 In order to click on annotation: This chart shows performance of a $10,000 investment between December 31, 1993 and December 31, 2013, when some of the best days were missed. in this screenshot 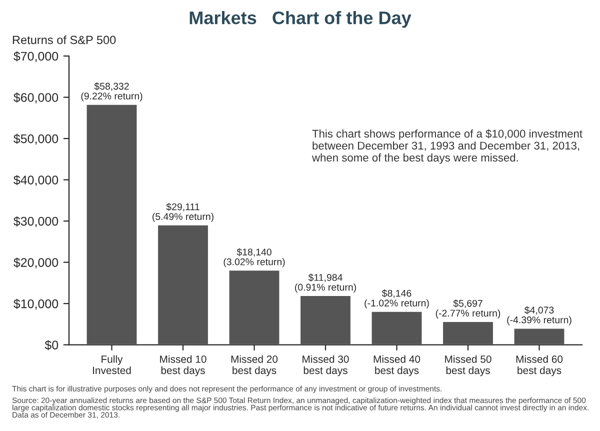, I will do `click(447, 146)`.